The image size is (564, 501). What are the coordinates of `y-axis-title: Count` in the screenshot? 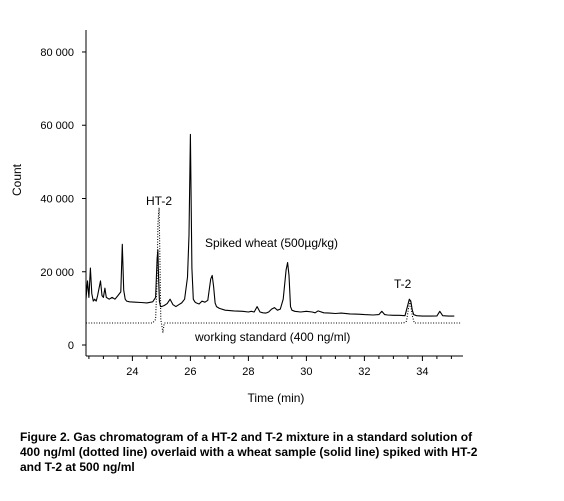 It's located at (17, 179).